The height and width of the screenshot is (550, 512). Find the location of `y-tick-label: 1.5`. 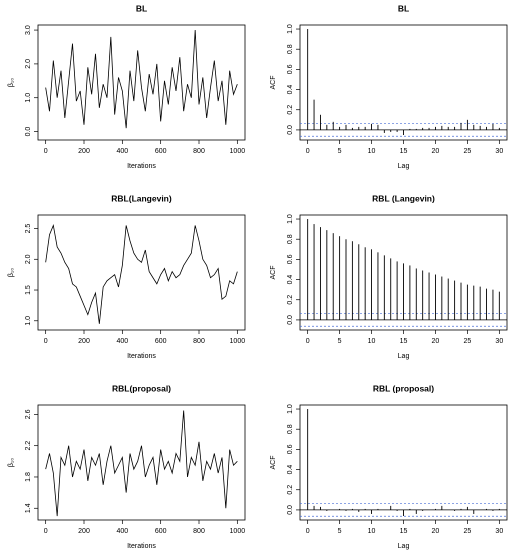

y-tick-label: 1.5 is located at coordinates (28, 290).